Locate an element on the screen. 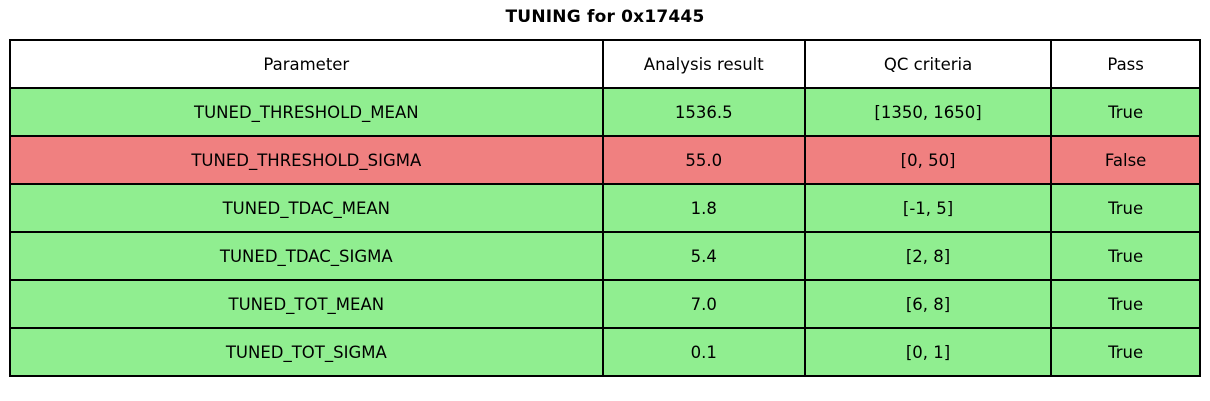 The height and width of the screenshot is (401, 1210). table-row: TUNED_TOT_SIGMA 0.1 [0, 1] True is located at coordinates (605, 352).